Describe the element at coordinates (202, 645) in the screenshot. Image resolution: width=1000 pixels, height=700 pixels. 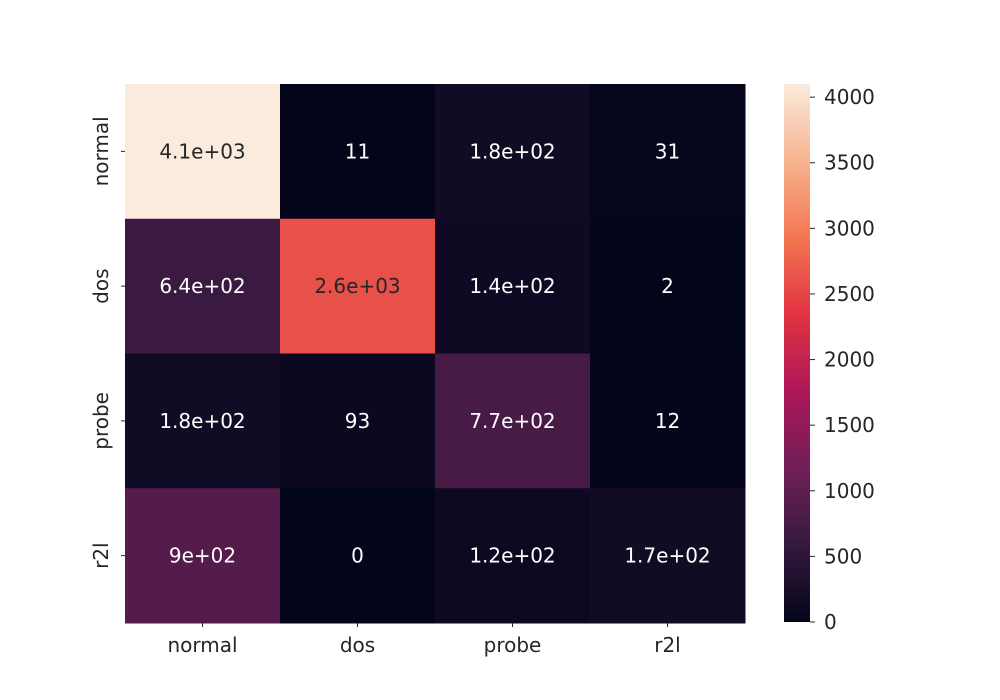
I see `x-tick-label: normal` at that location.